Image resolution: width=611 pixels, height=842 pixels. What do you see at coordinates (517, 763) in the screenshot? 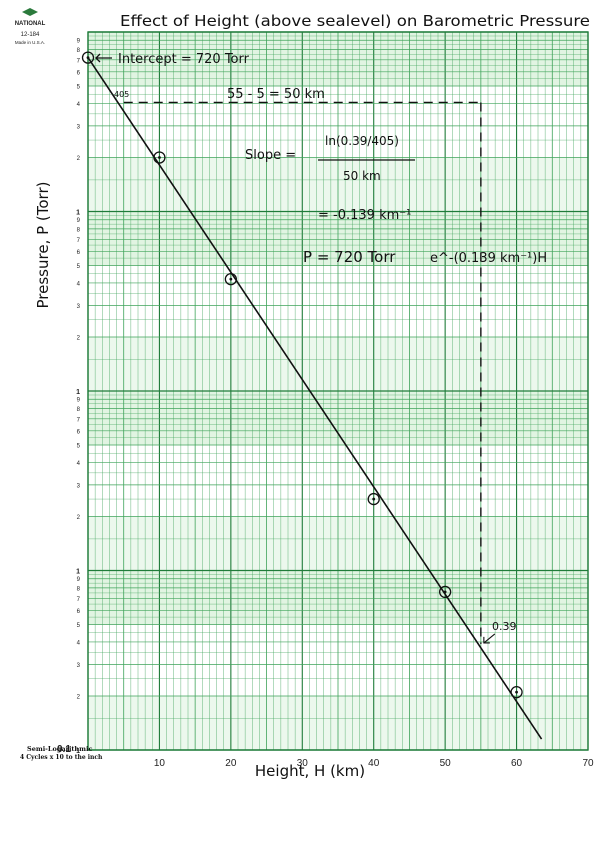
I see `x-tick-label: 60` at bounding box center [517, 763].